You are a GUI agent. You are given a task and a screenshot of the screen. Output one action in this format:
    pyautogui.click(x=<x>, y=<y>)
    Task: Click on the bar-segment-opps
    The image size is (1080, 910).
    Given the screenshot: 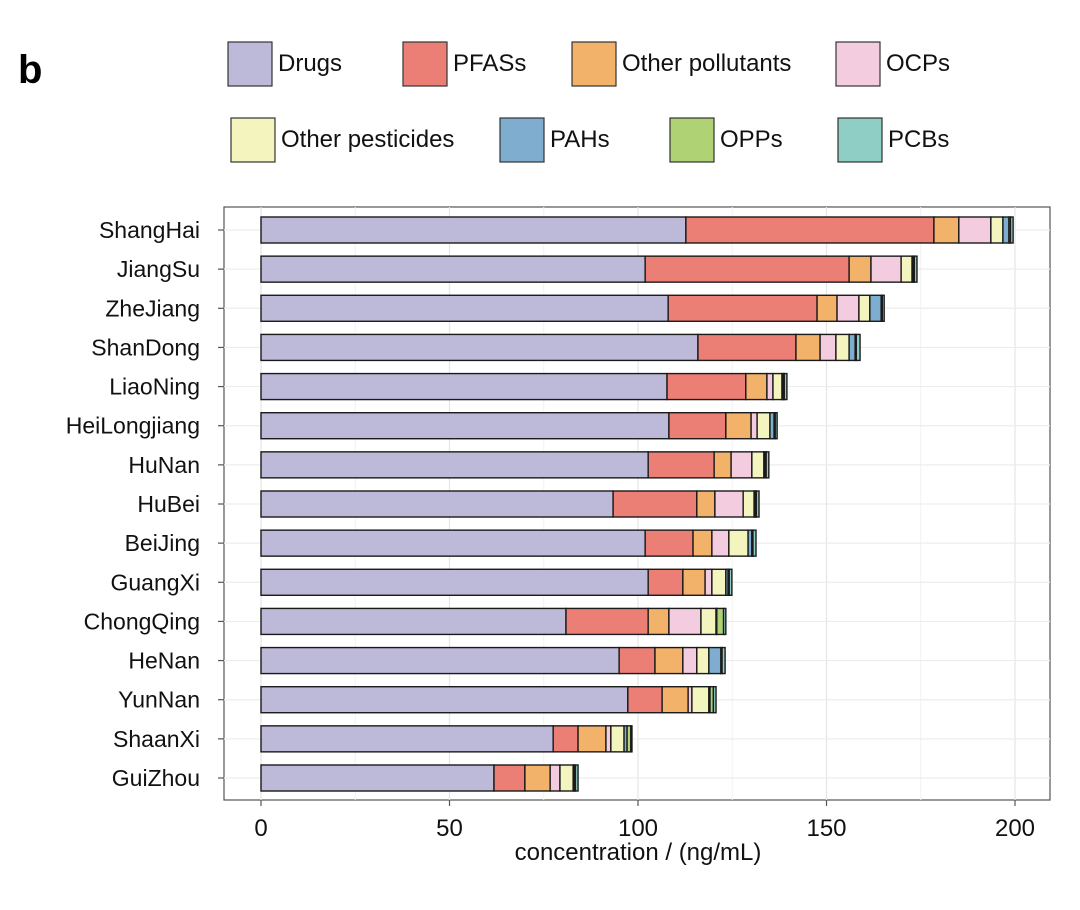 What is the action you would take?
    pyautogui.click(x=720, y=621)
    